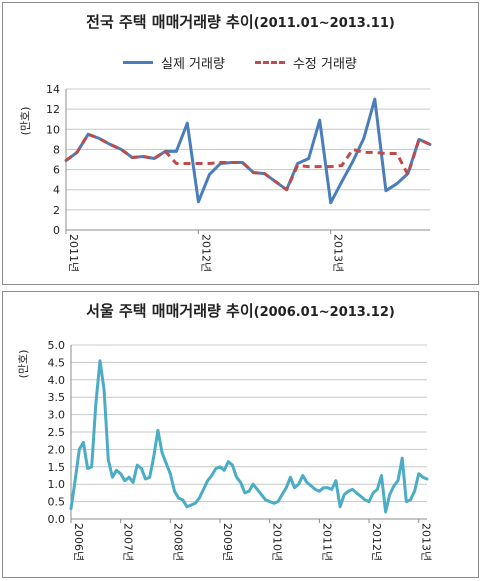 The width and height of the screenshot is (483, 581). I want to click on chart-title: 서울 주택 매매거래량 추이(2006.01~2013.12), so click(240, 310).